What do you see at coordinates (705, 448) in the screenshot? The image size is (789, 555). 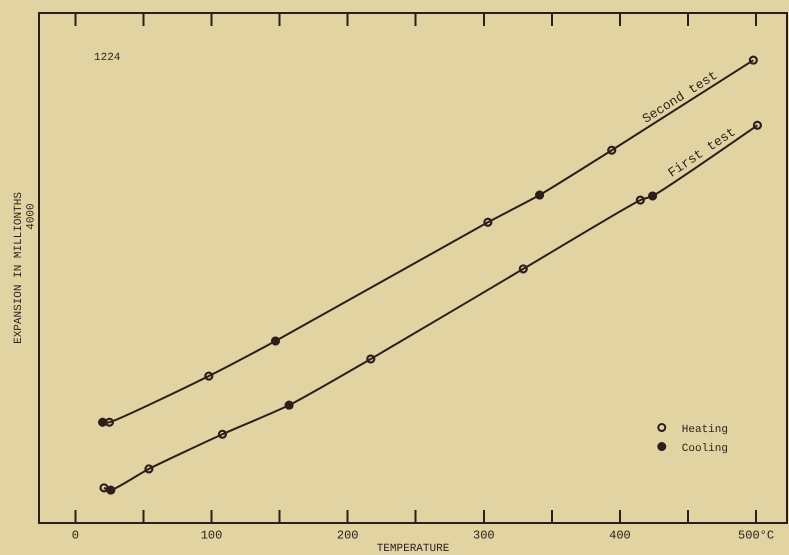 I see `legend-label: Cooling` at bounding box center [705, 448].